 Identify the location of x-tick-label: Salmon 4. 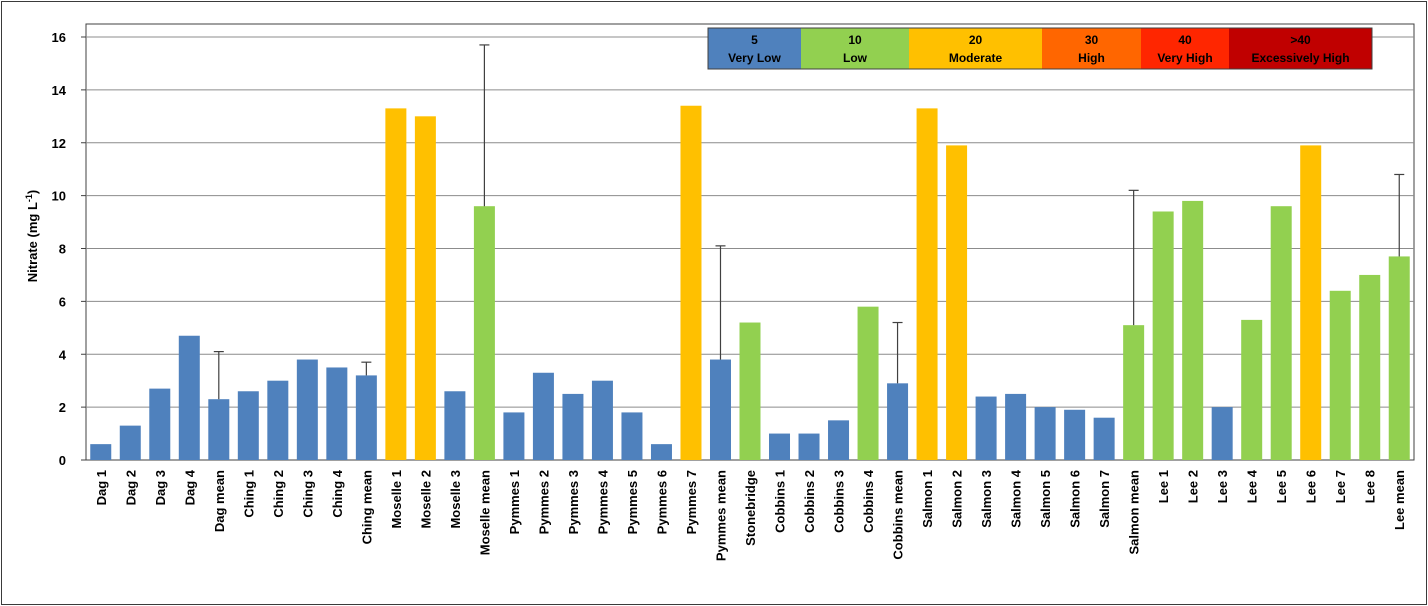
(1016, 498).